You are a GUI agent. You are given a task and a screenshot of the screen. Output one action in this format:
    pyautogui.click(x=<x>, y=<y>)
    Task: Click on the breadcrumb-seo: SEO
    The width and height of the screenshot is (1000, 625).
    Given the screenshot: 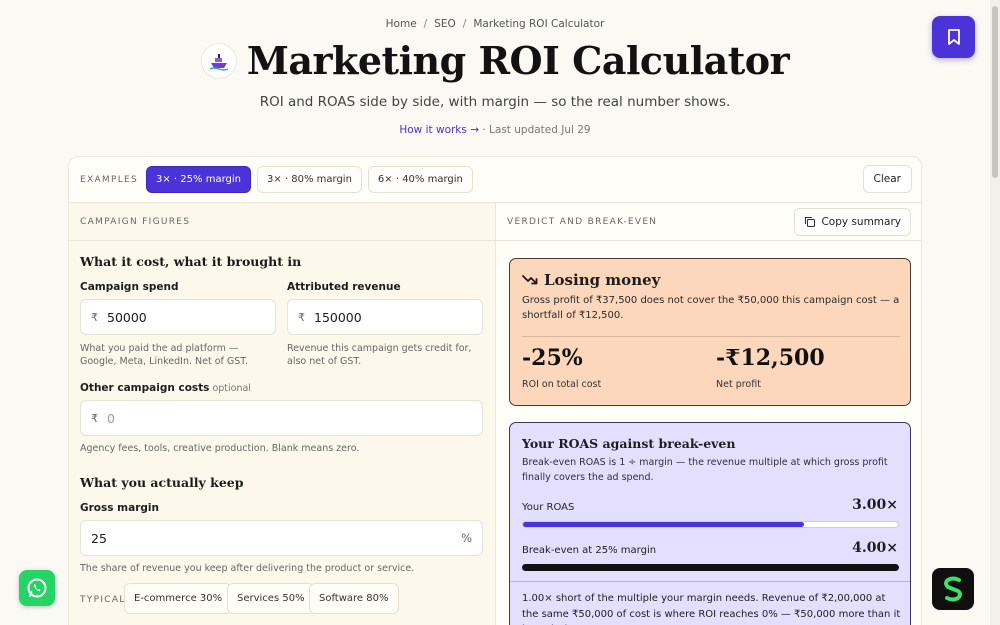 What is the action you would take?
    pyautogui.click(x=445, y=24)
    